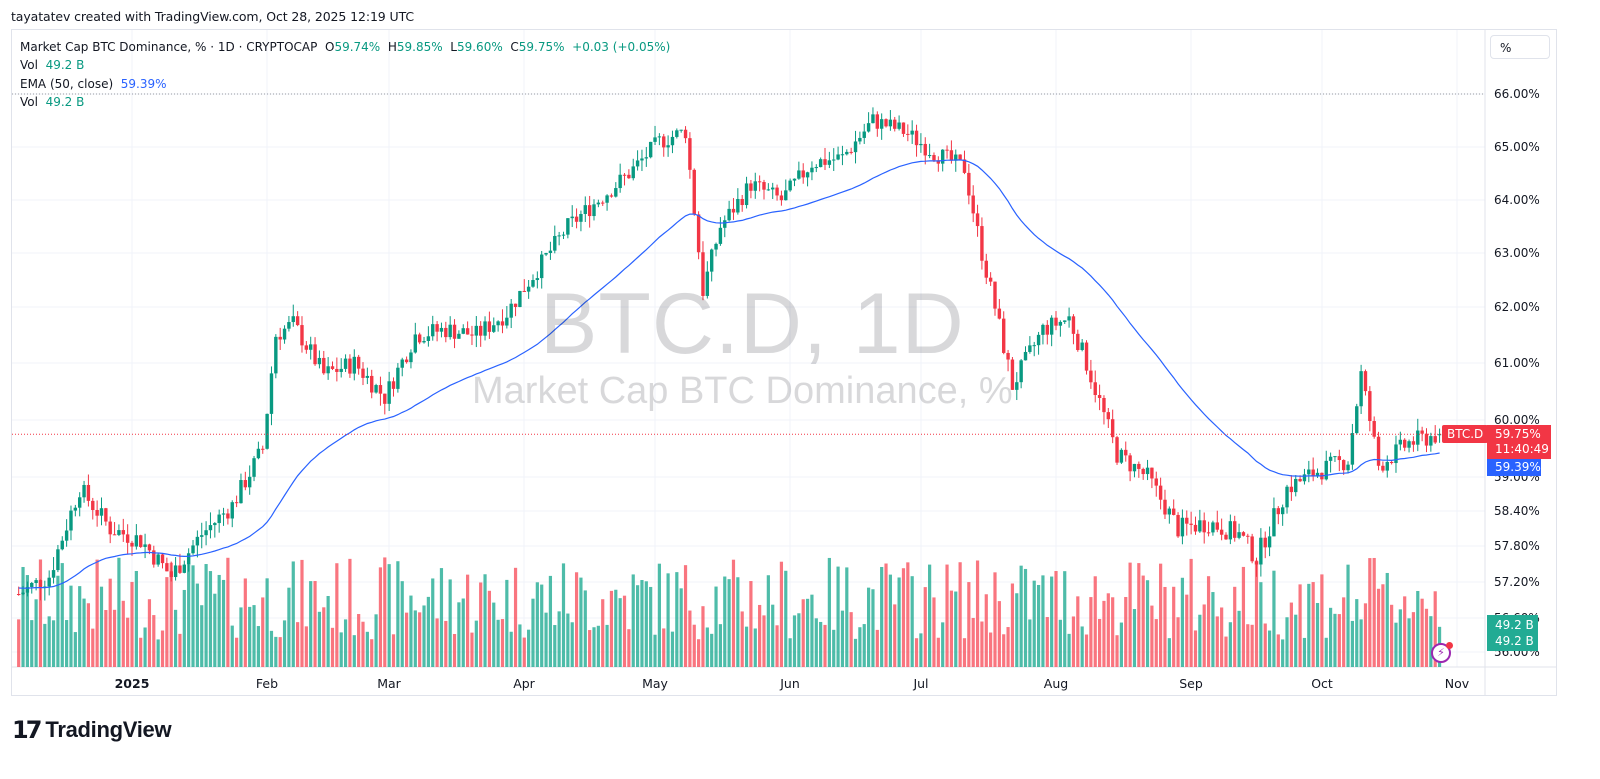 The image size is (1600, 779). Describe the element at coordinates (790, 683) in the screenshot. I see `time-axis-label: Jun` at that location.